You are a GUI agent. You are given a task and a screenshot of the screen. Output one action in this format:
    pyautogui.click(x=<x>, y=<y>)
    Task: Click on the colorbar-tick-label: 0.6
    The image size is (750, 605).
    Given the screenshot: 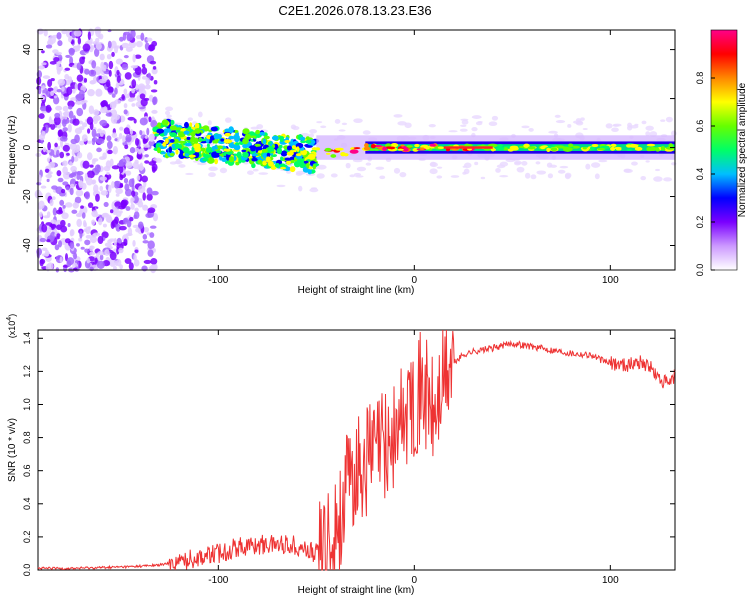 What is the action you would take?
    pyautogui.click(x=700, y=126)
    